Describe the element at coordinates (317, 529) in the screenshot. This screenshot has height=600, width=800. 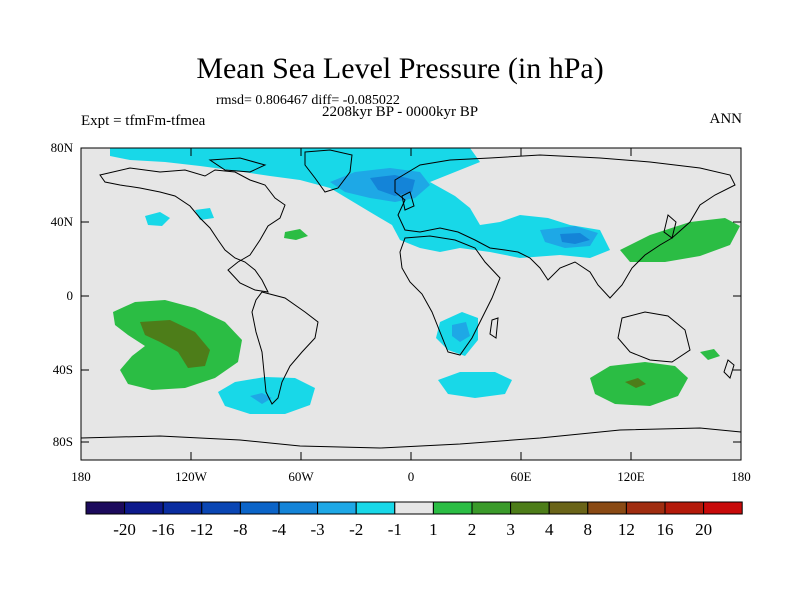
I see `colorbar-label: -3` at that location.